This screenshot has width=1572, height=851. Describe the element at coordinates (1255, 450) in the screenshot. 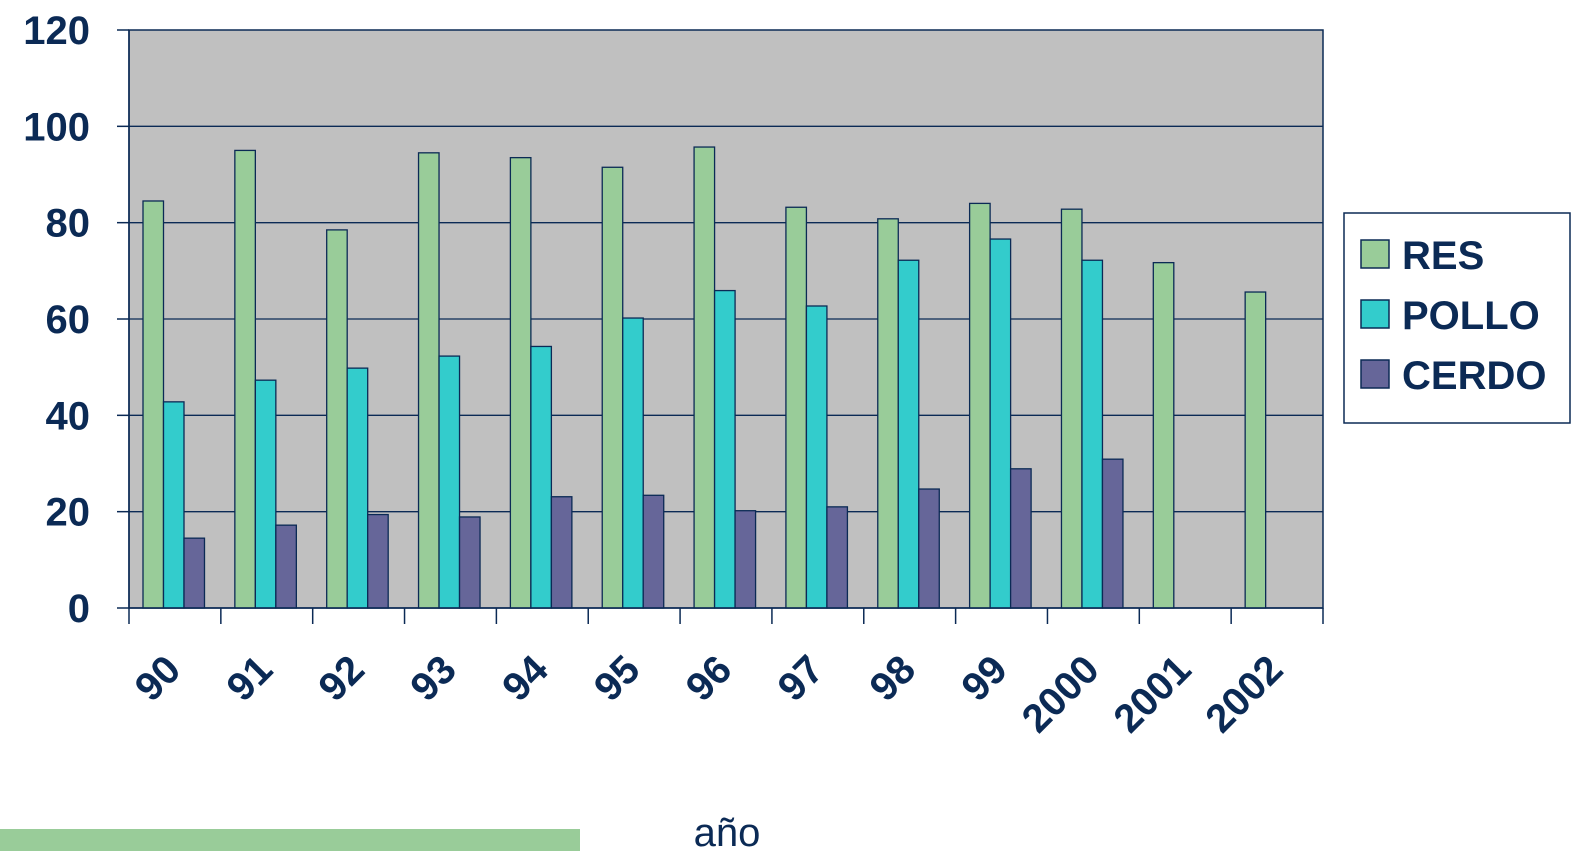

I see `bar-res-2002` at that location.